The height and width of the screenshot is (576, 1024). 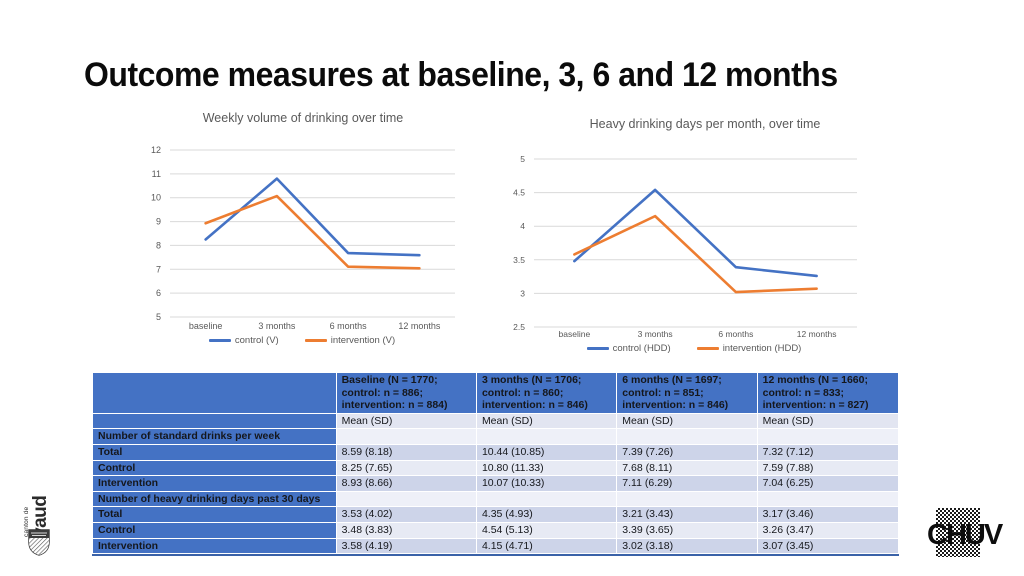 What do you see at coordinates (363, 340) in the screenshot?
I see `legend-label: intervention (V)` at bounding box center [363, 340].